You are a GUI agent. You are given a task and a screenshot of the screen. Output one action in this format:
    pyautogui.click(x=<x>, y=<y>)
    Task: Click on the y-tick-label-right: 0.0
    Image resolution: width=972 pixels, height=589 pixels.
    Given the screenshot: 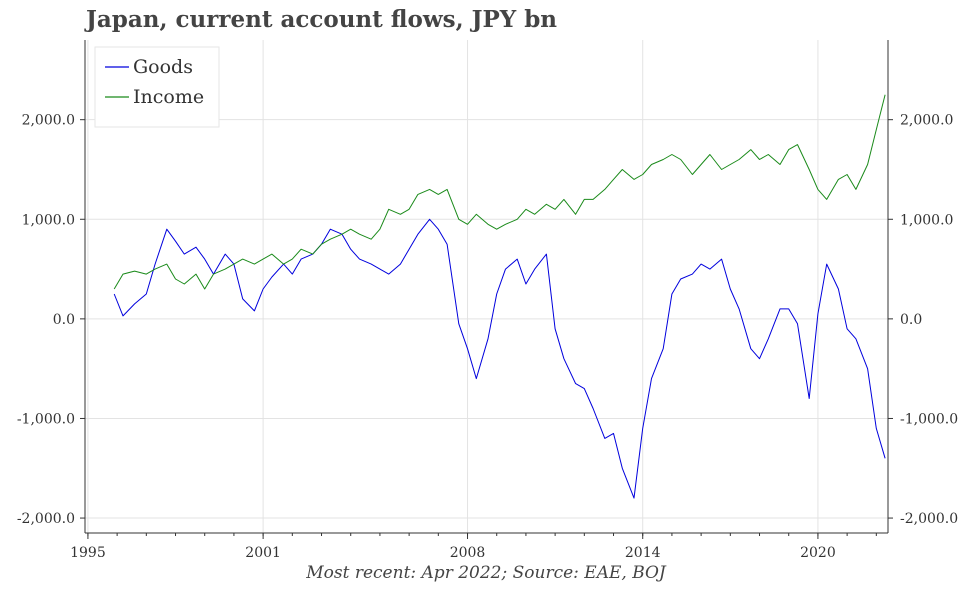 What is the action you would take?
    pyautogui.click(x=911, y=320)
    